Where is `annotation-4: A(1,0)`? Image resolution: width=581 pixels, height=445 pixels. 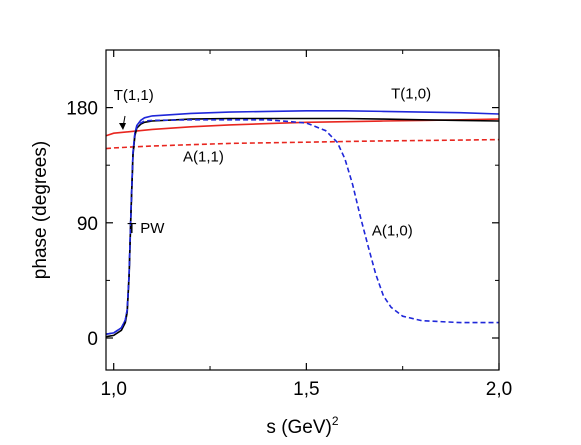
annotation-4: A(1,0) is located at coordinates (392, 231).